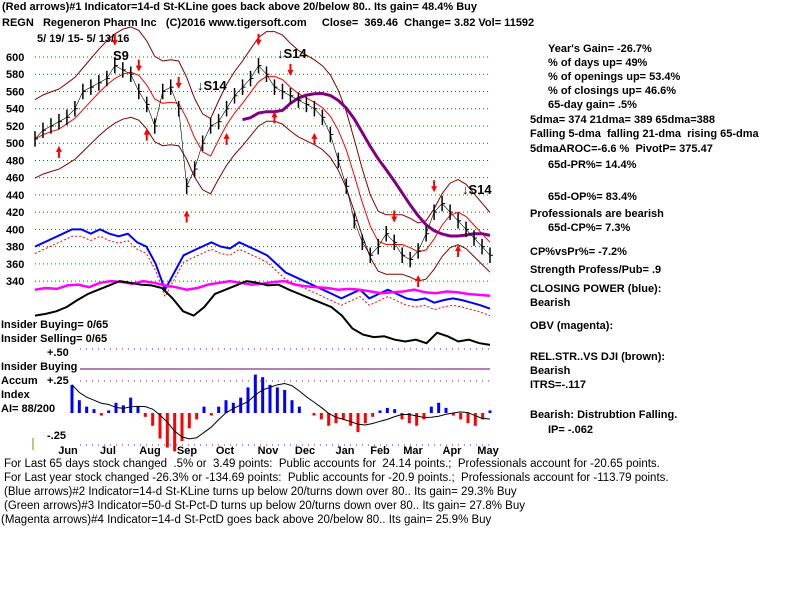  I want to click on y-tick-label: 600, so click(15, 58).